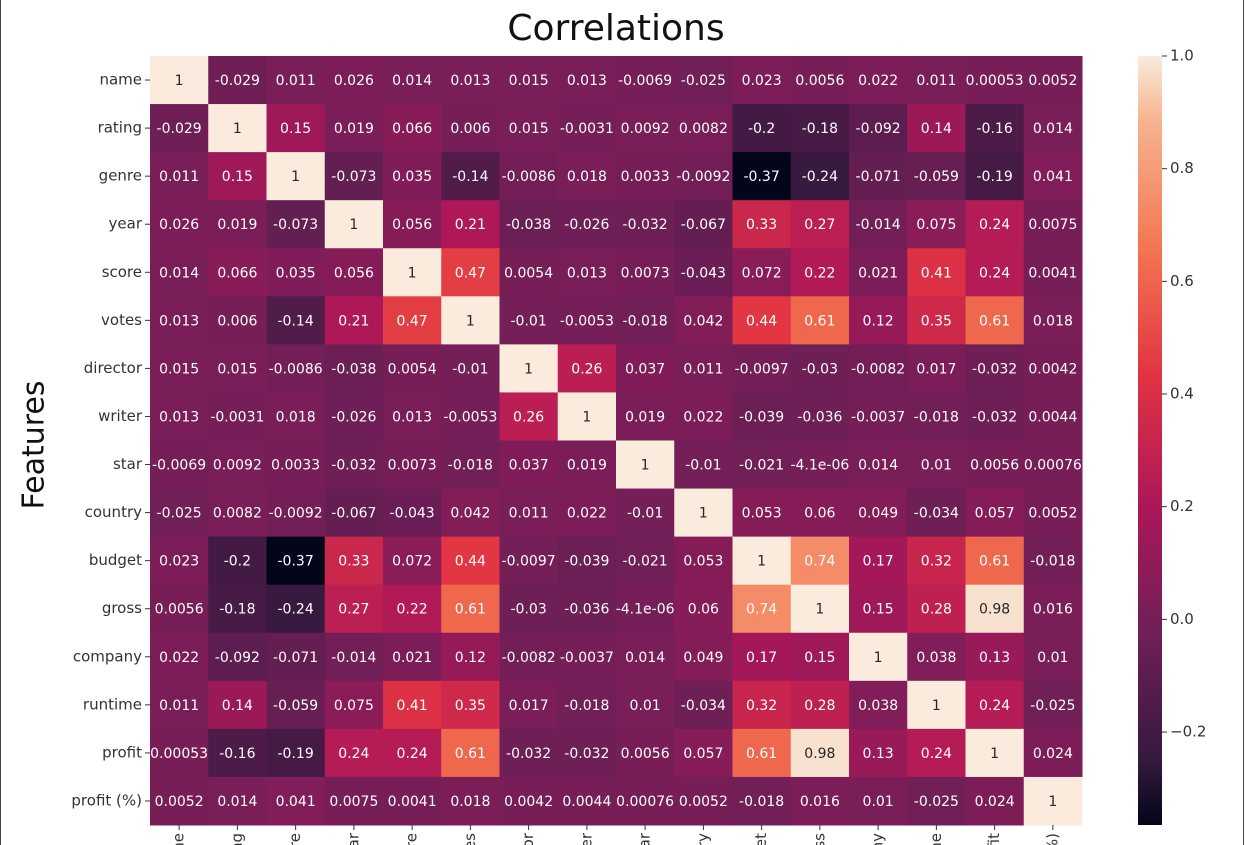 The width and height of the screenshot is (1245, 845). I want to click on cell-label: 0.023, so click(179, 562).